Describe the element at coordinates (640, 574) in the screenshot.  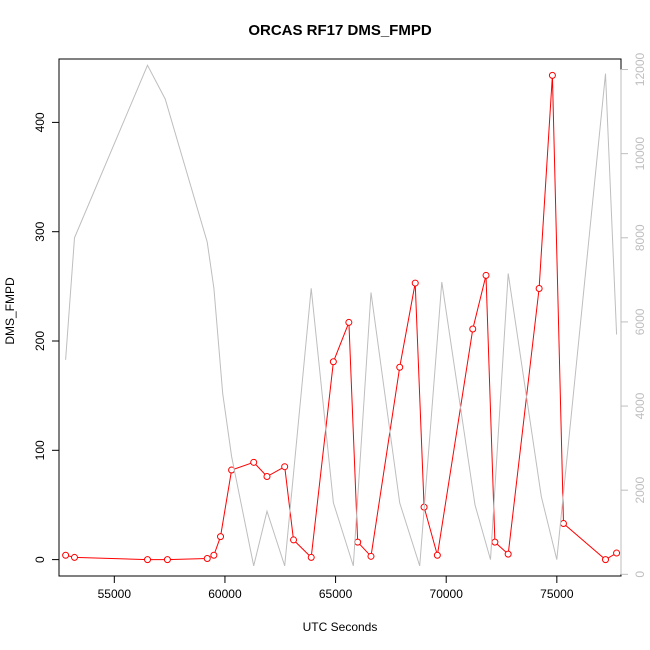
I see `y2-tick-label: 0` at that location.